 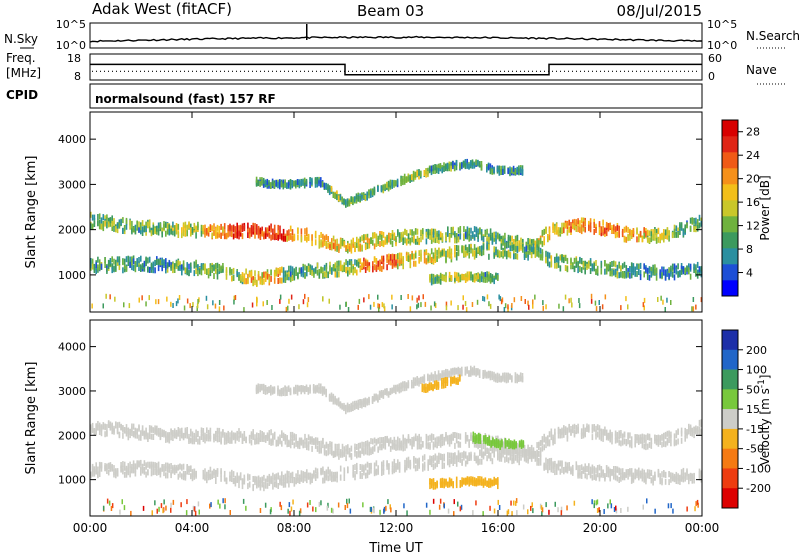 What do you see at coordinates (396, 35) in the screenshot?
I see `noise-panel-frame` at bounding box center [396, 35].